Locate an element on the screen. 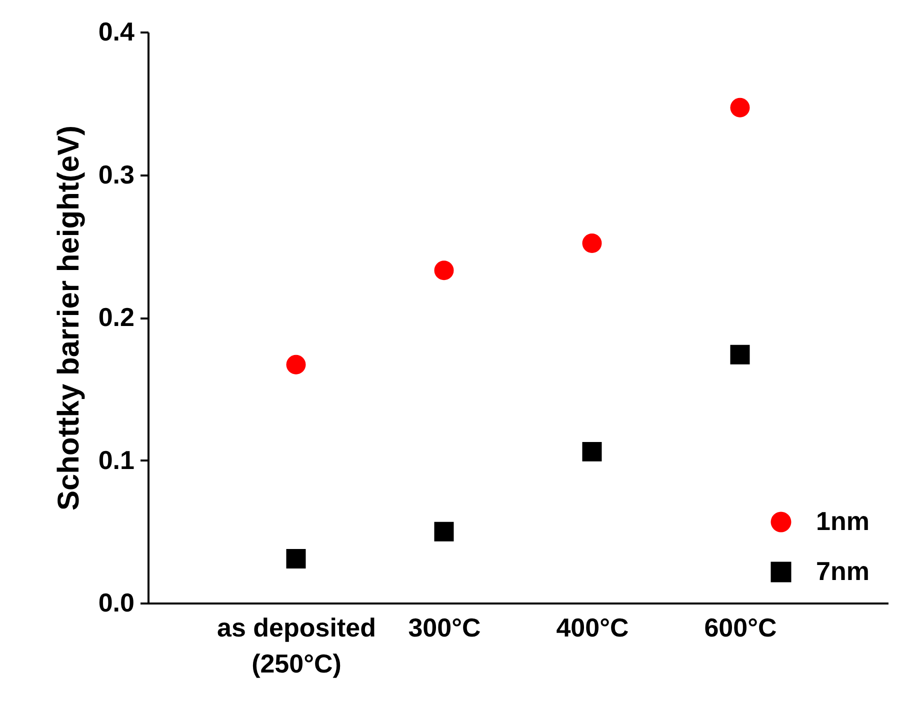 Image resolution: width=905 pixels, height=706 pixels. y-tick-label: 0.2 is located at coordinates (116, 317).